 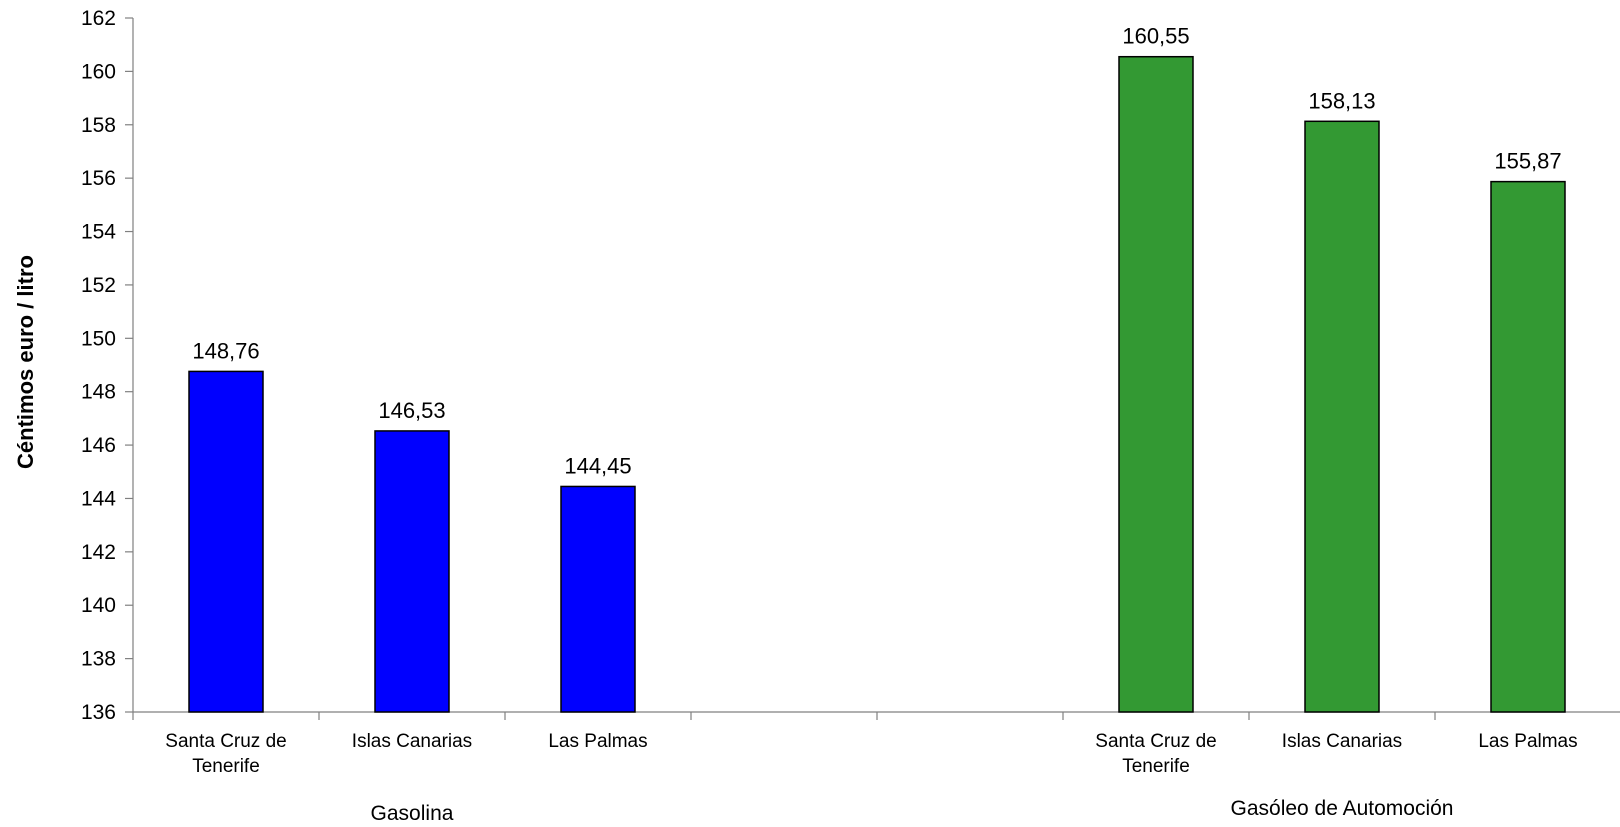 What do you see at coordinates (98, 659) in the screenshot?
I see `y-tick-label: 138` at bounding box center [98, 659].